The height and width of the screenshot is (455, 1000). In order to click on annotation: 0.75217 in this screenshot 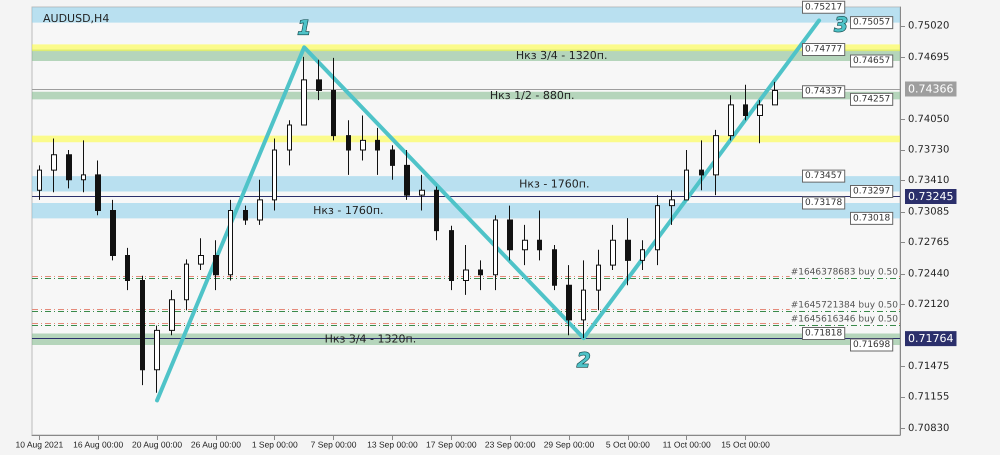, I will do `click(823, 7)`.